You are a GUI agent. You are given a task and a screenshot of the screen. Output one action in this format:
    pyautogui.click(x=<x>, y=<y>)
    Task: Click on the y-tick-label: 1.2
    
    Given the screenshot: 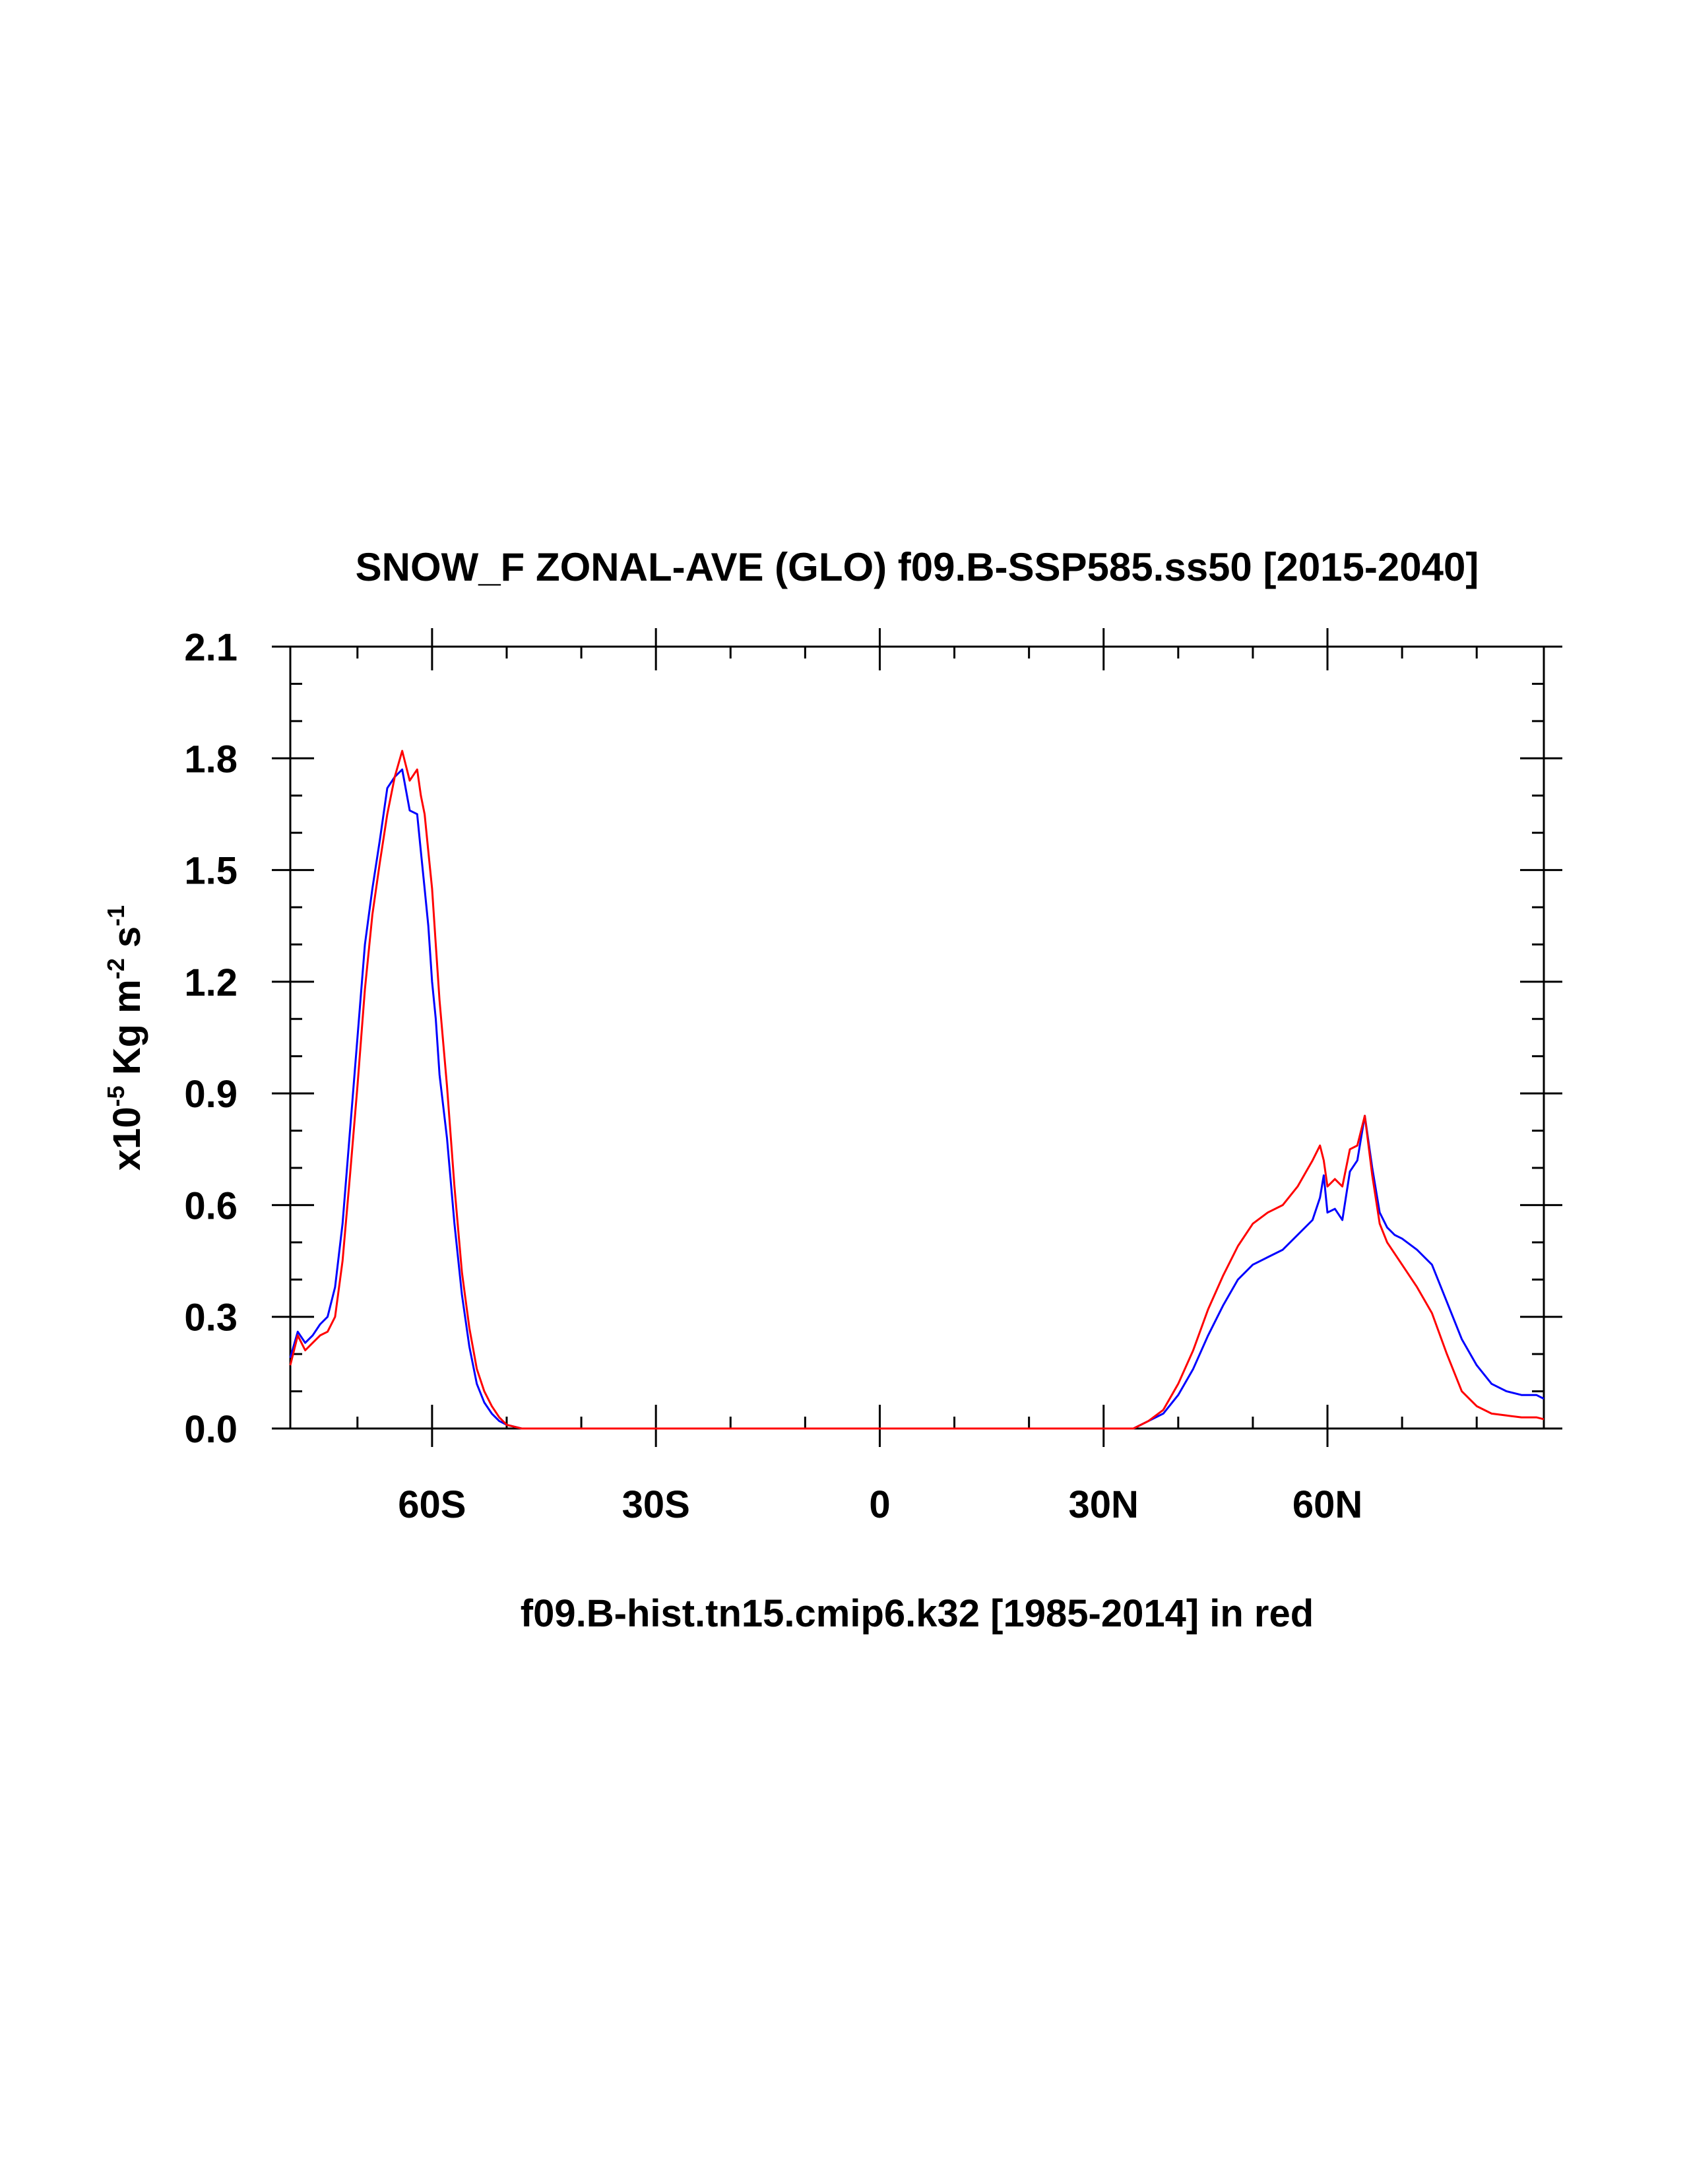 What is the action you would take?
    pyautogui.click(x=211, y=982)
    